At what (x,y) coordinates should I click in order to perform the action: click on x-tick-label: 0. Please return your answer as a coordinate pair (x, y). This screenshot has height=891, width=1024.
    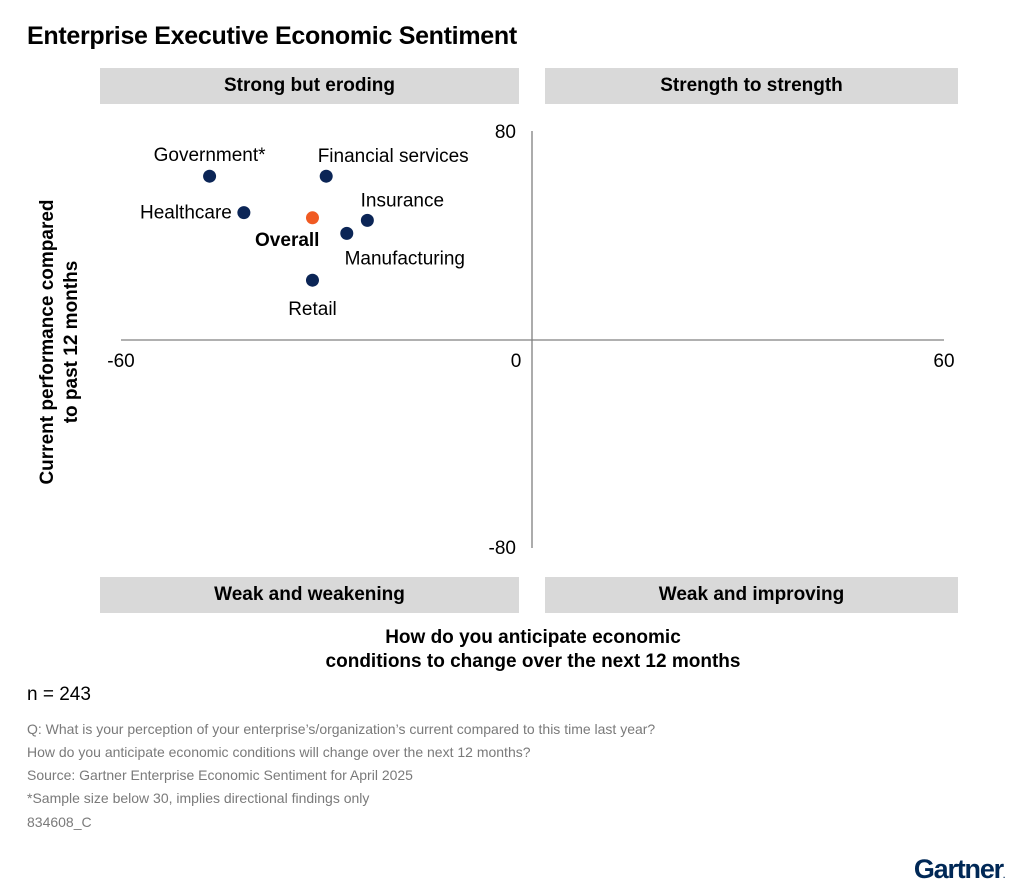
    Looking at the image, I should click on (516, 361).